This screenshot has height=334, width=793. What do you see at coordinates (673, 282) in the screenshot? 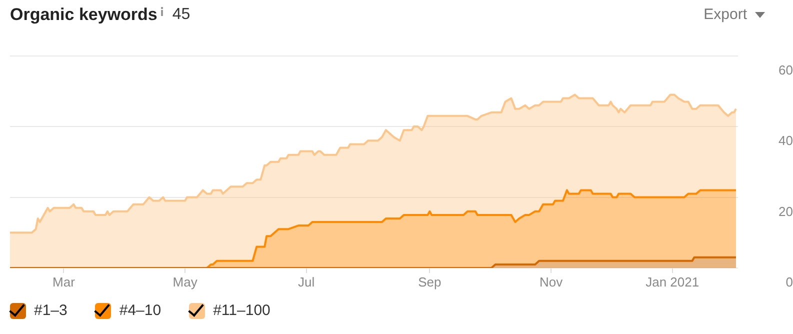
I see `x-tick-label: Jan 2021` at bounding box center [673, 282].